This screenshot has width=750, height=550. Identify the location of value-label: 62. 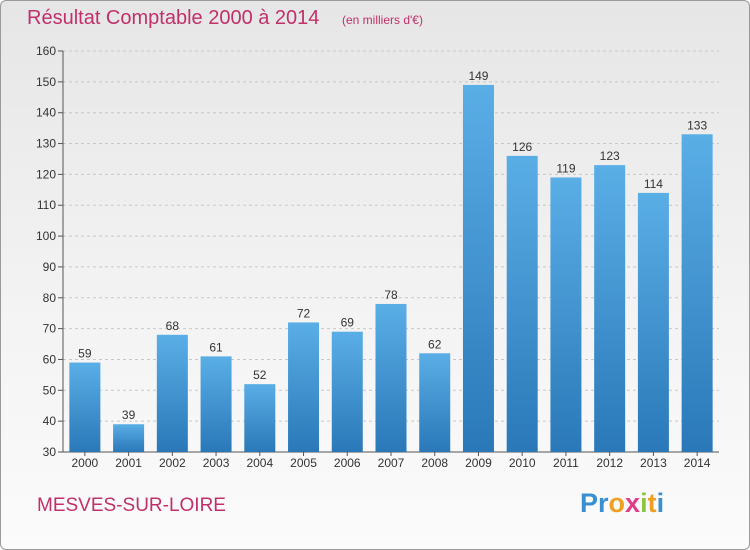
(435, 344).